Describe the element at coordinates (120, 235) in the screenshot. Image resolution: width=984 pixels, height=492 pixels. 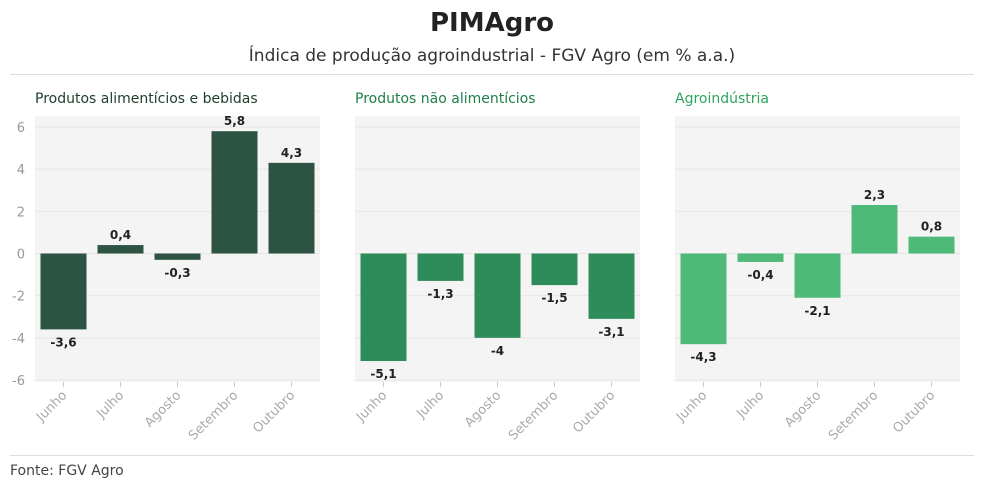
I see `data-label: 0,4` at that location.